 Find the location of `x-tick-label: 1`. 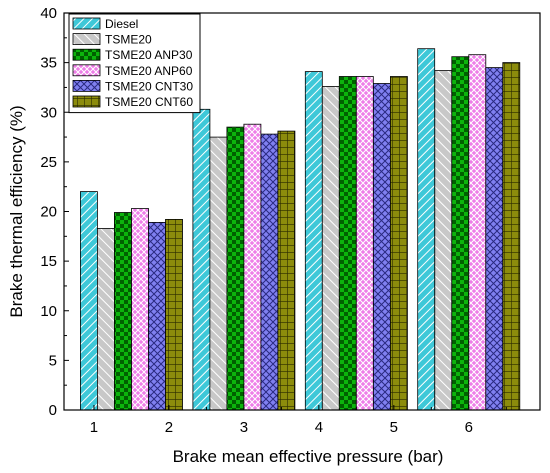

x-tick-label: 1 is located at coordinates (94, 427).